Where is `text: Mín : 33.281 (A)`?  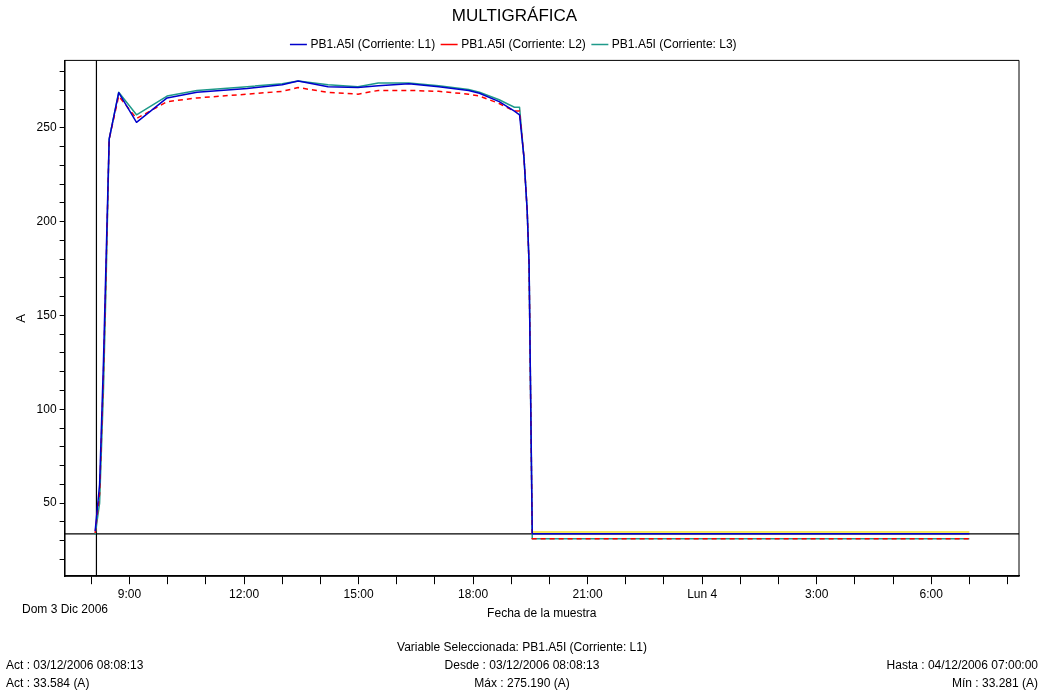 text: Mín : 33.281 (A) is located at coordinates (994, 683).